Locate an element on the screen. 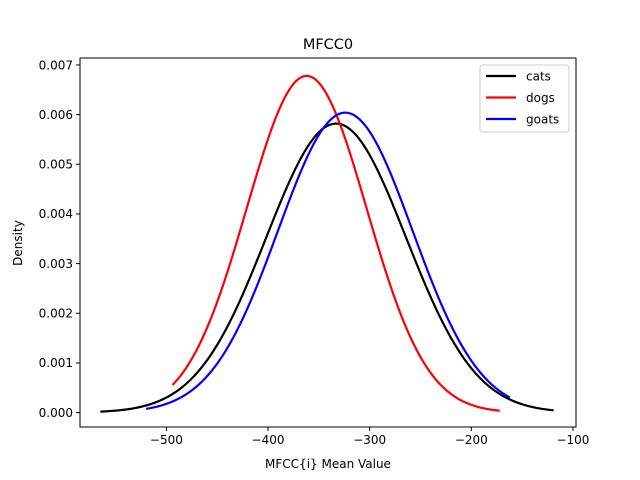 This screenshot has height=480, width=640. legend-label-dogs: dogs is located at coordinates (540, 98).